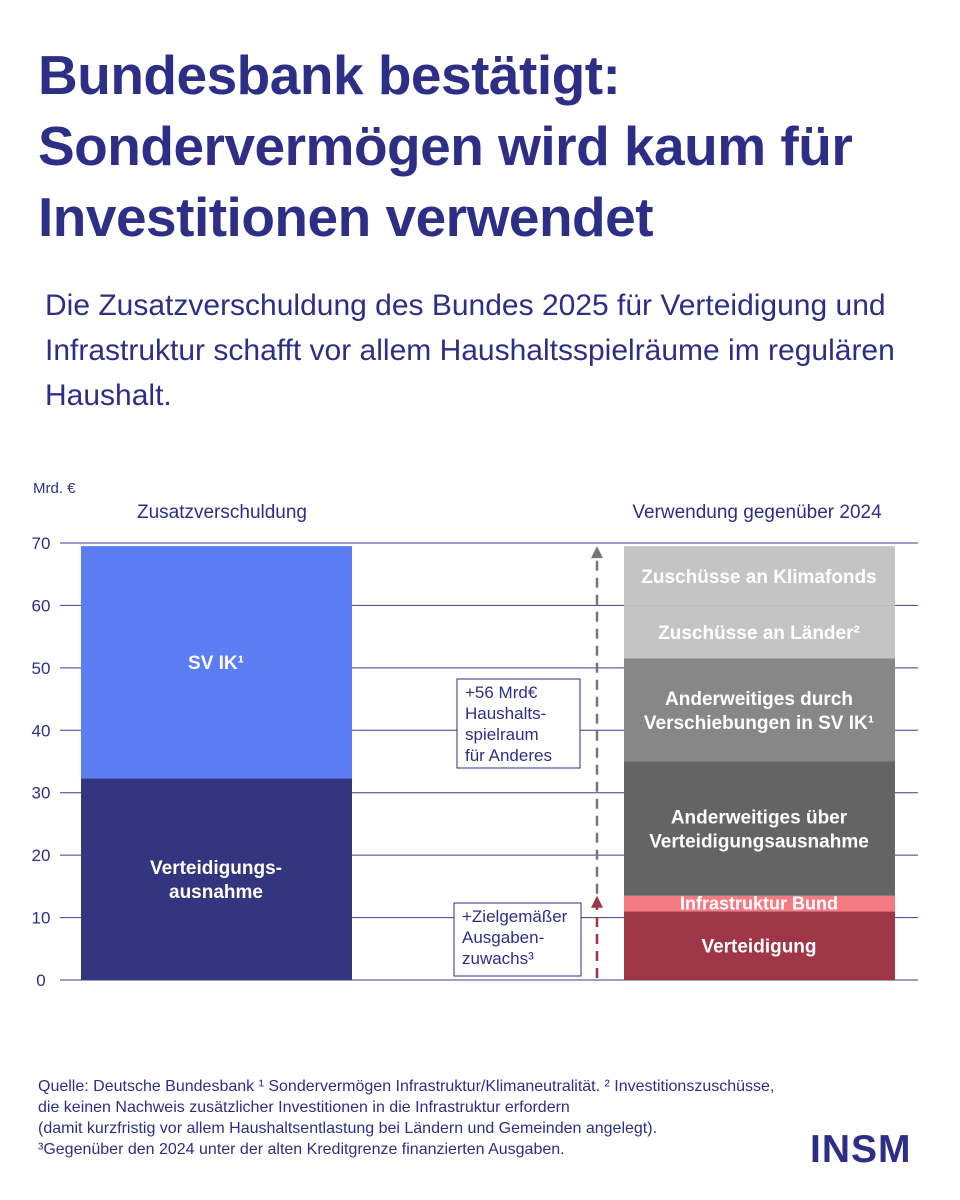  What do you see at coordinates (41, 918) in the screenshot?
I see `y-tick-label: 10` at bounding box center [41, 918].